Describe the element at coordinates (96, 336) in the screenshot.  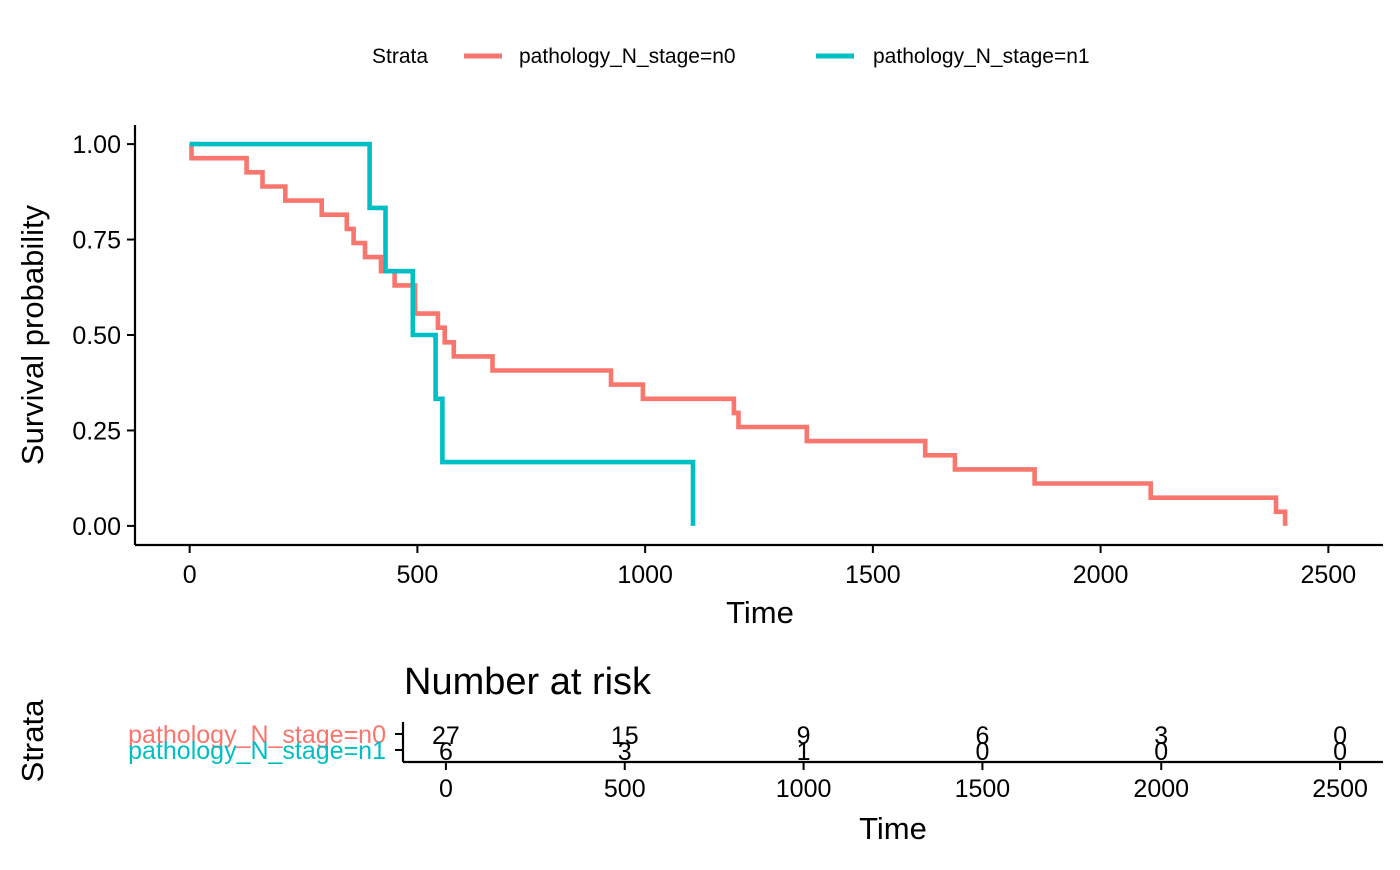
I see `y-tick-label: 0.50` at that location.